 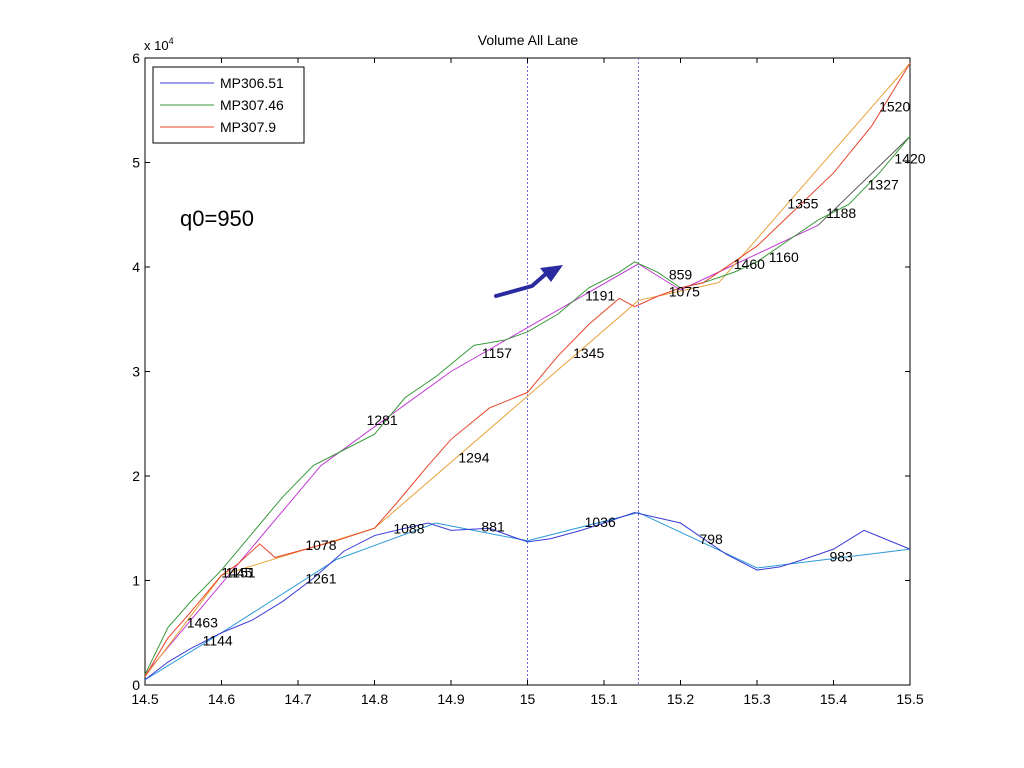 What do you see at coordinates (841, 213) in the screenshot?
I see `data-label: 1188` at bounding box center [841, 213].